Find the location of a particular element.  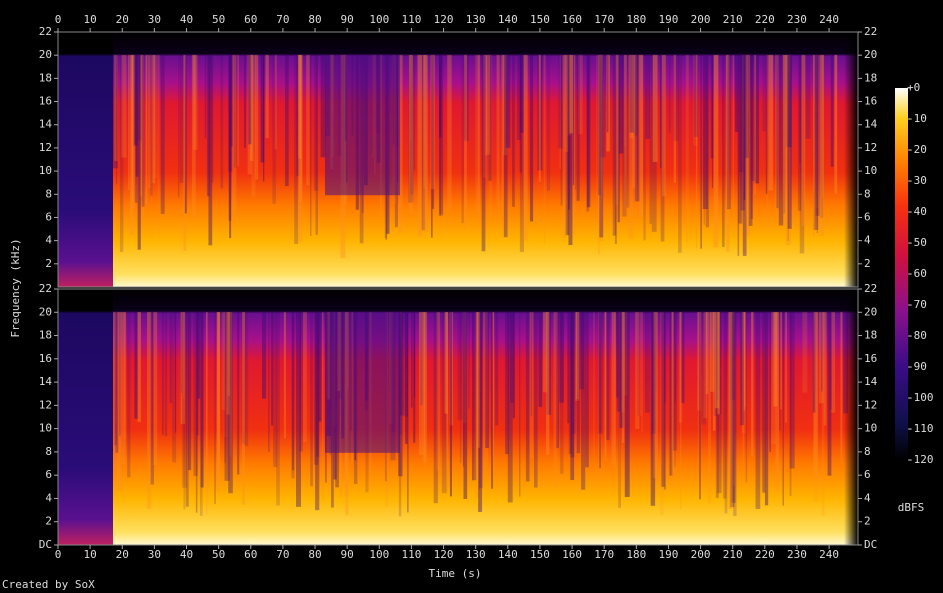

y-tick-label: DC is located at coordinates (45, 544).